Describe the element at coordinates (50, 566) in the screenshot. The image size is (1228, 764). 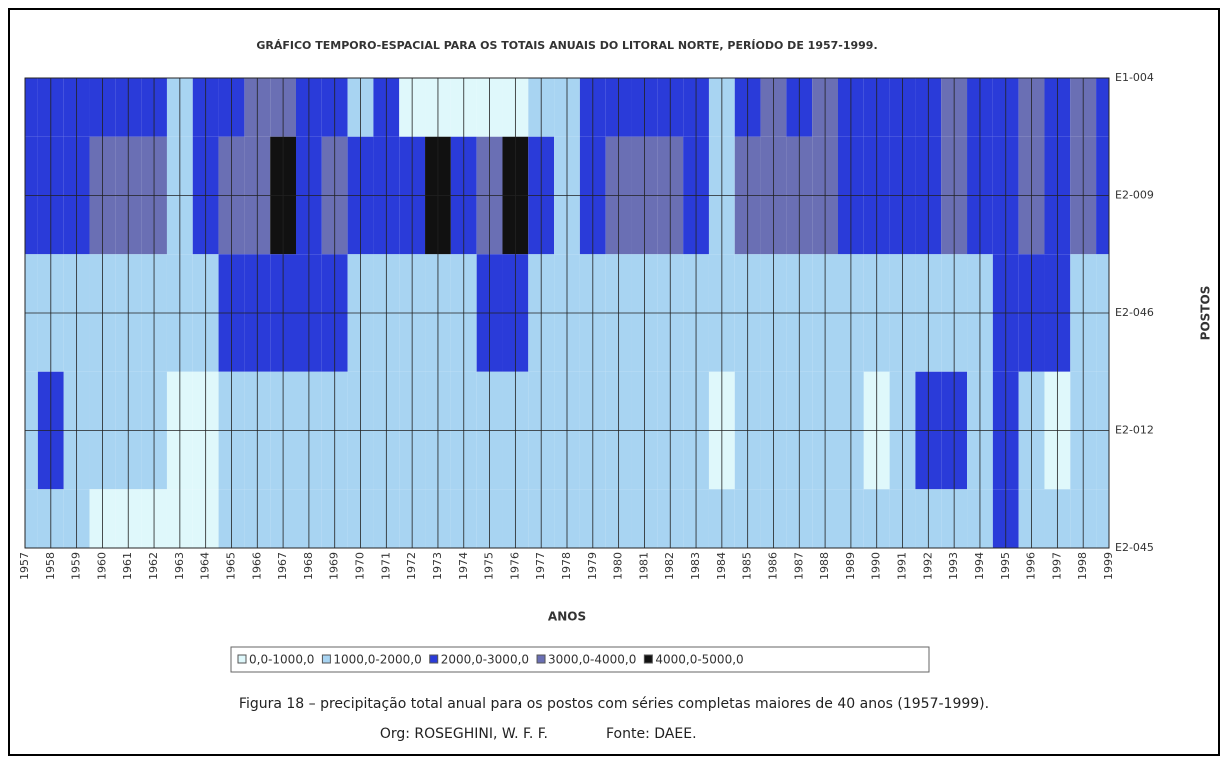
I see `x-tick-label: 1958` at that location.